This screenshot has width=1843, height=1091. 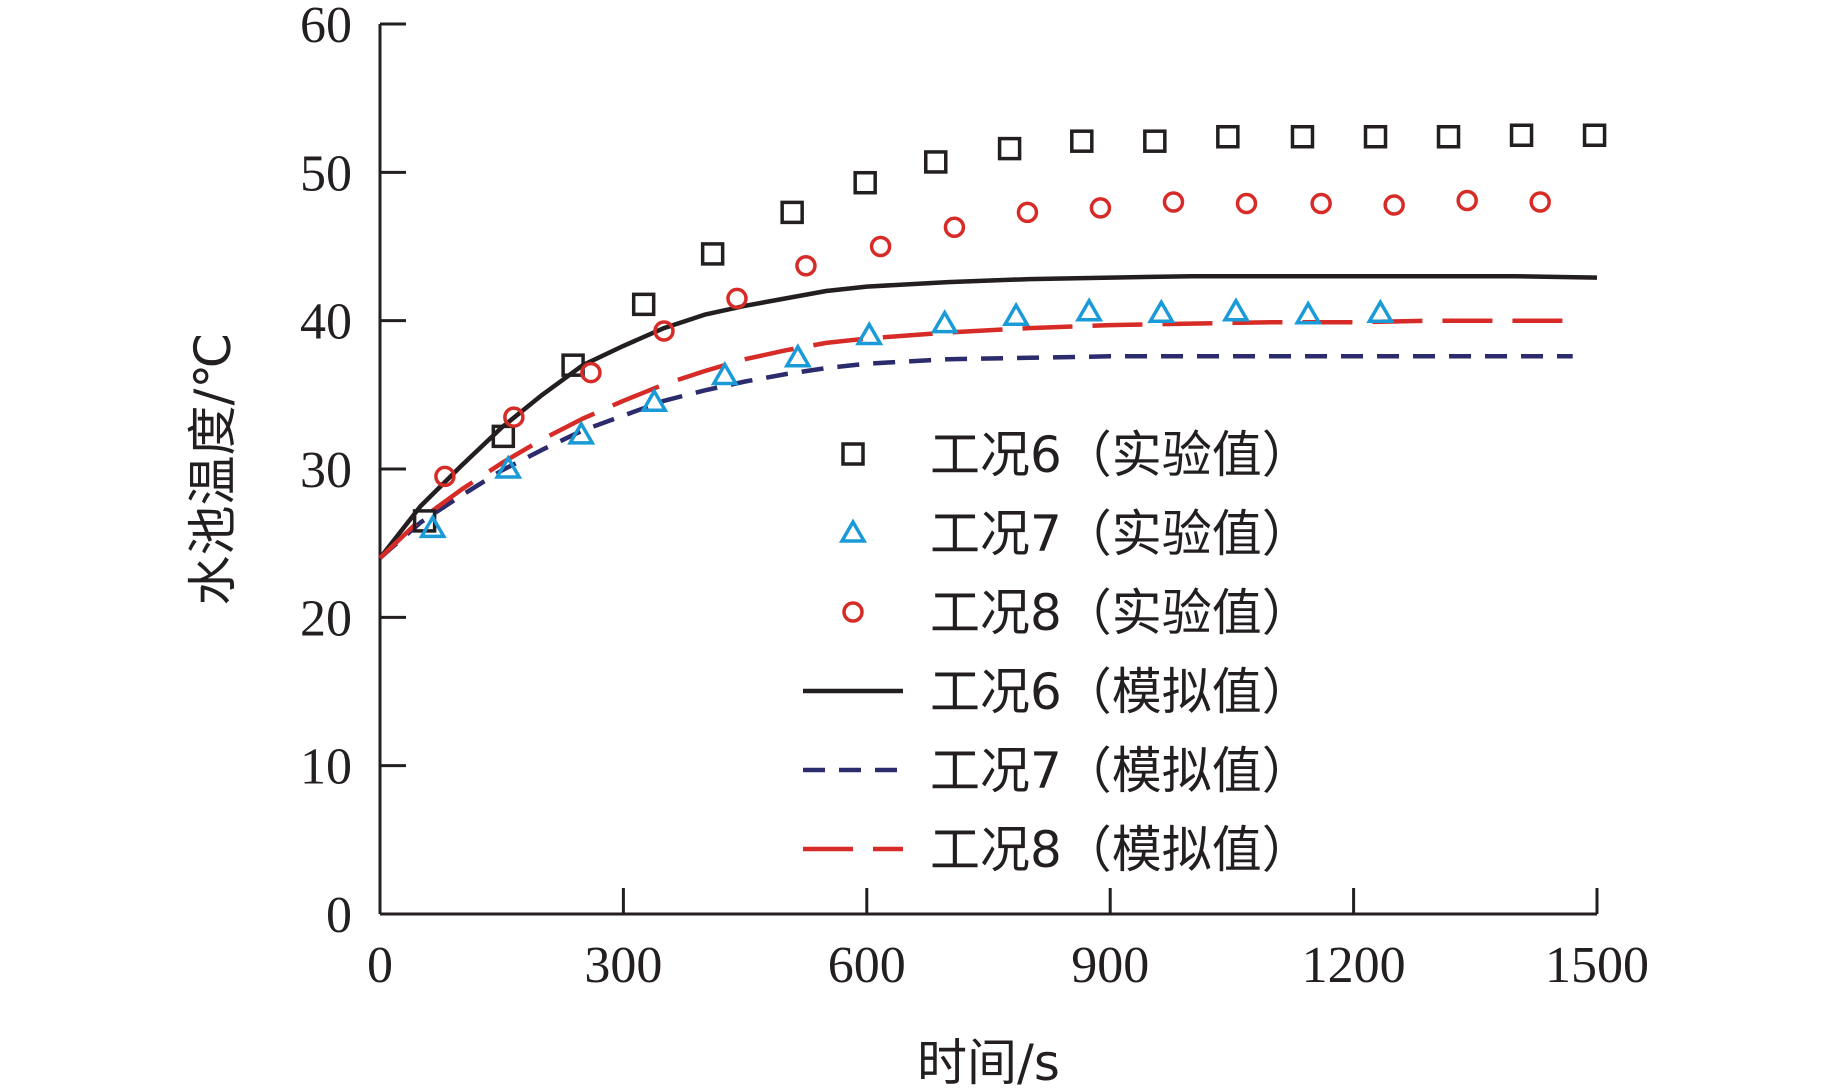 What do you see at coordinates (1121, 534) in the screenshot?
I see `legend-label-2: 工况7（实验值）` at bounding box center [1121, 534].